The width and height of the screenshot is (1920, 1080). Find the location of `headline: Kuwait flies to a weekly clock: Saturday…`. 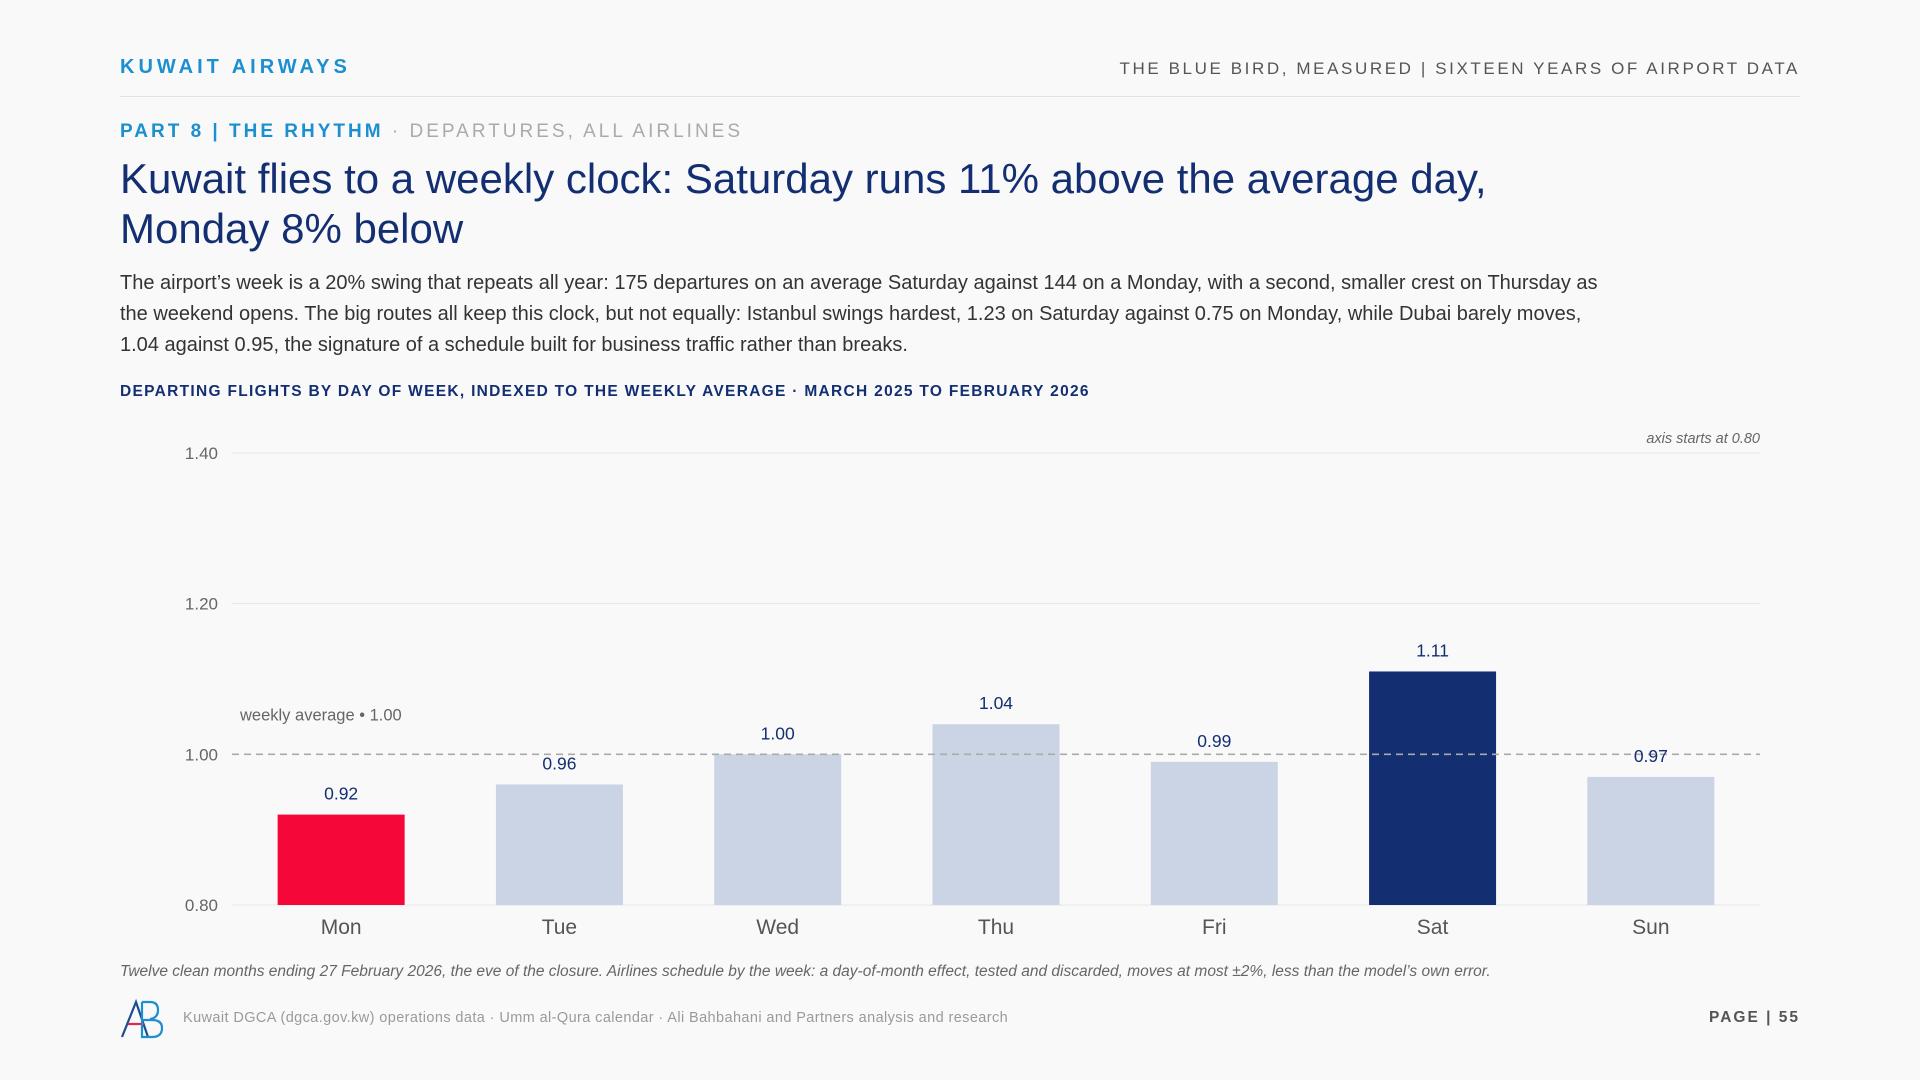

headline: Kuwait flies to a weekly clock: Saturday… is located at coordinates (803, 203).